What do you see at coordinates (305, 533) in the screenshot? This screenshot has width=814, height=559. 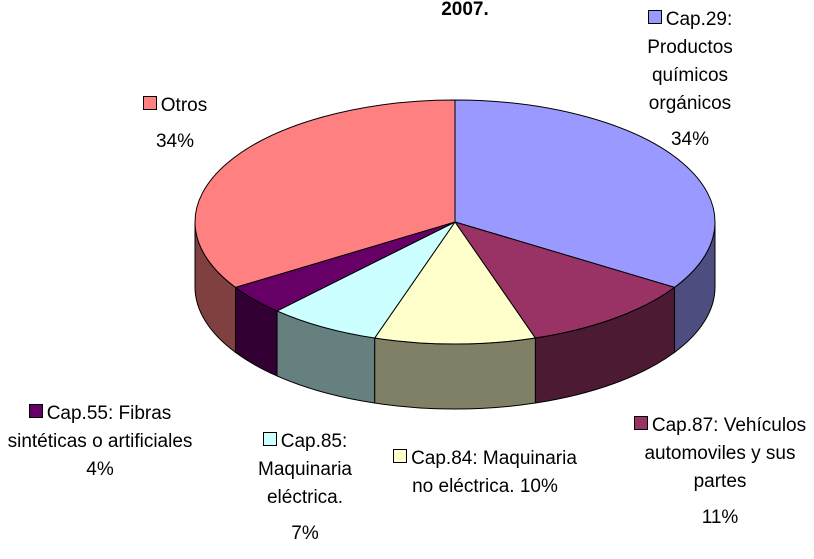 I see `value-label: 7%` at bounding box center [305, 533].